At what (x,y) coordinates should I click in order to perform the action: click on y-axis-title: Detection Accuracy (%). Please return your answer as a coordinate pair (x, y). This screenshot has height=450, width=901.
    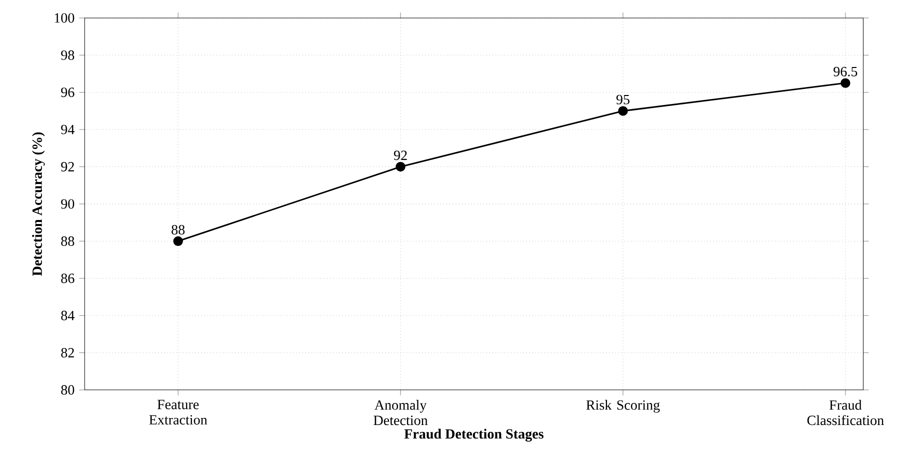
    Looking at the image, I should click on (38, 204).